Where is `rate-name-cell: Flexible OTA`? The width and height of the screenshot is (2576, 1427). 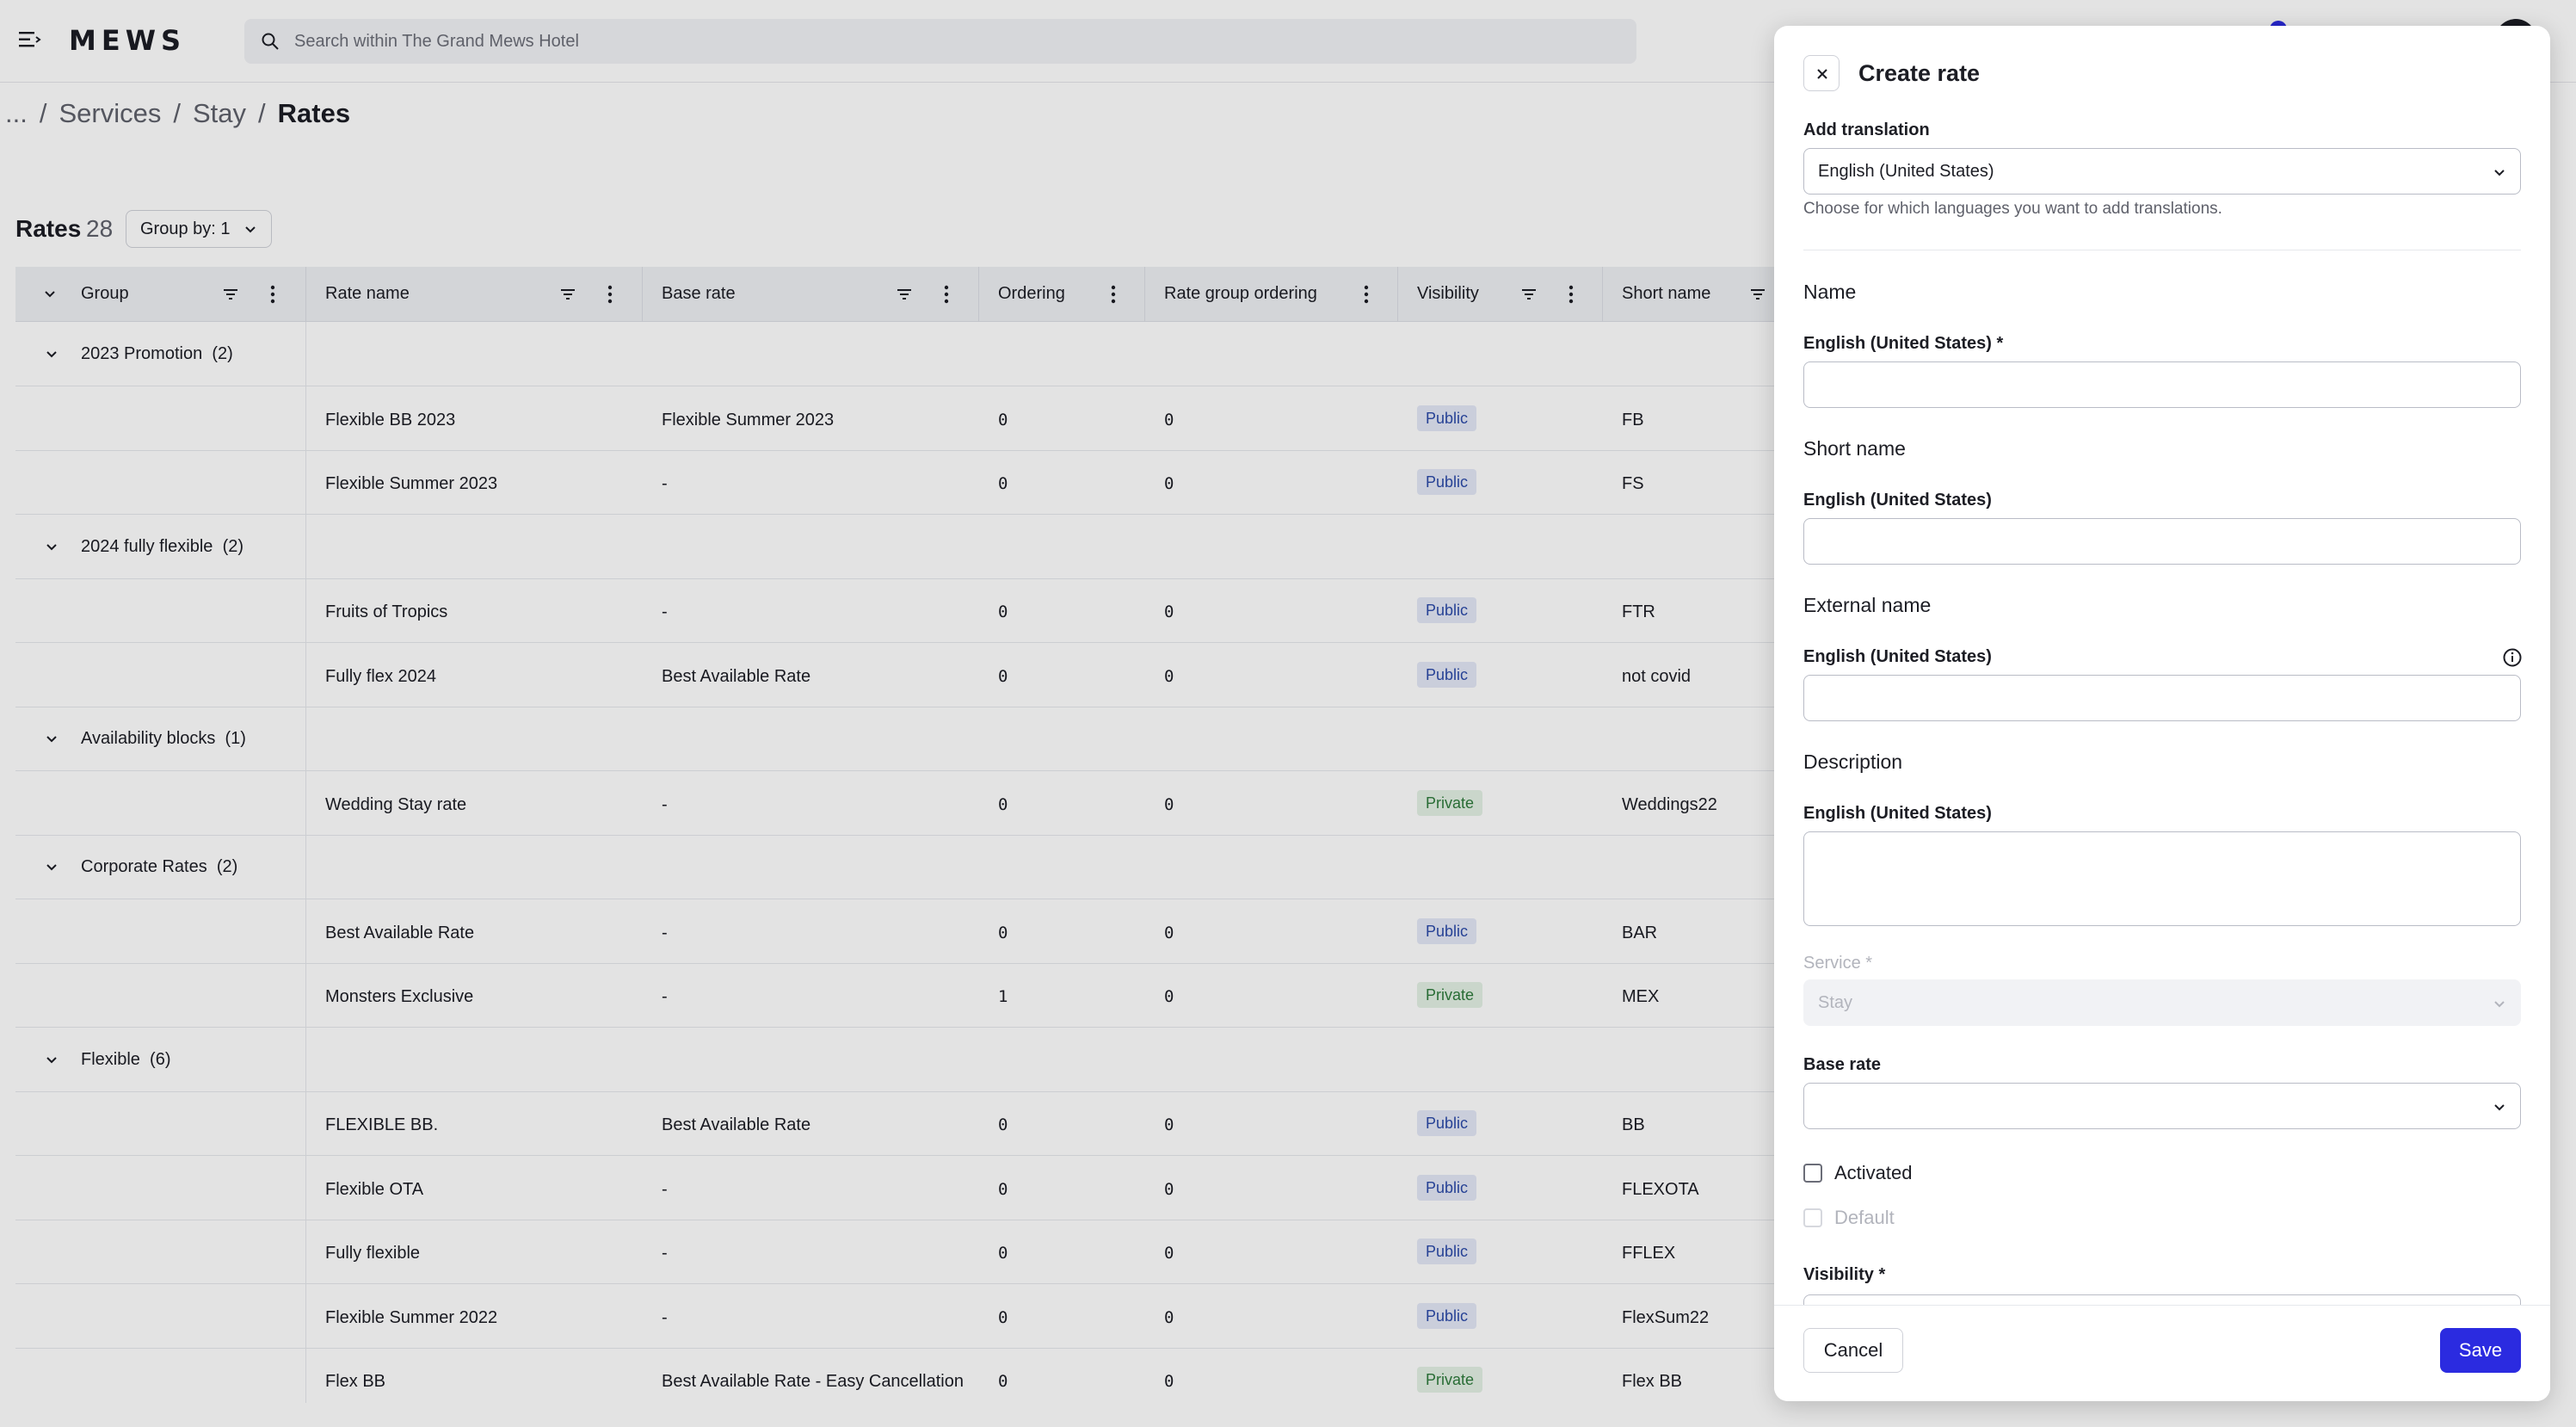
rate-name-cell: Flexible OTA is located at coordinates (374, 1189).